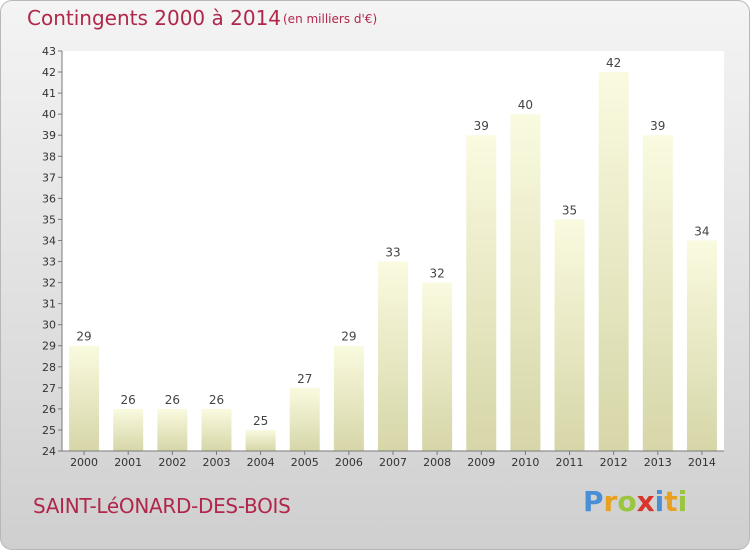 This screenshot has width=750, height=550. What do you see at coordinates (216, 462) in the screenshot?
I see `x-tick-label: 2003` at bounding box center [216, 462].